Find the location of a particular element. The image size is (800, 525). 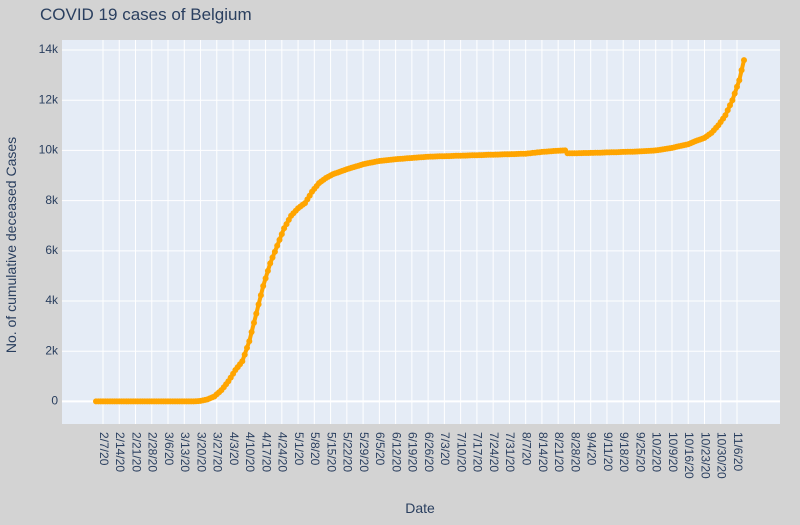

x-axis-title: Date is located at coordinates (420, 508).